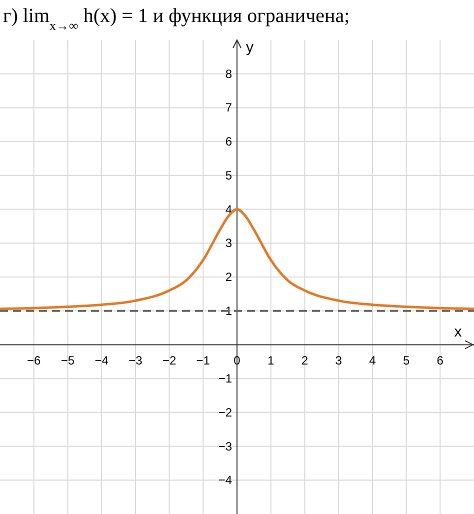 Image resolution: width=474 pixels, height=514 pixels. What do you see at coordinates (101, 361) in the screenshot?
I see `x-tick-label: −4` at bounding box center [101, 361].